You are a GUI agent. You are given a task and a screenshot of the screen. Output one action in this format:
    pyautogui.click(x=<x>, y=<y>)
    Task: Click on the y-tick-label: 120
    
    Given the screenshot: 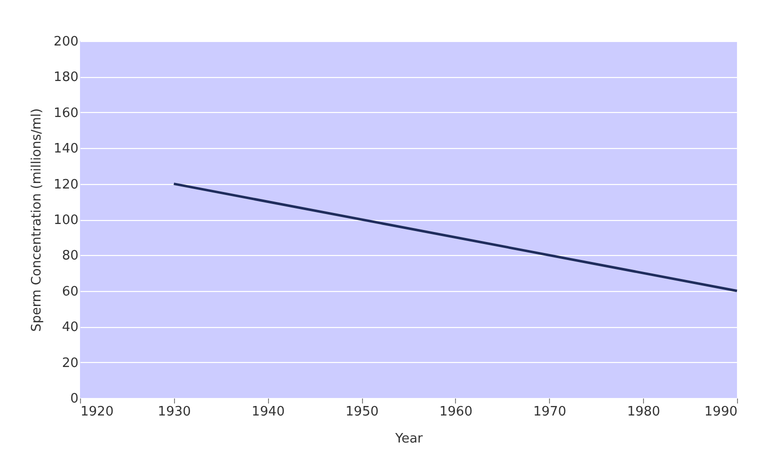 What is the action you would take?
    pyautogui.click(x=66, y=184)
    